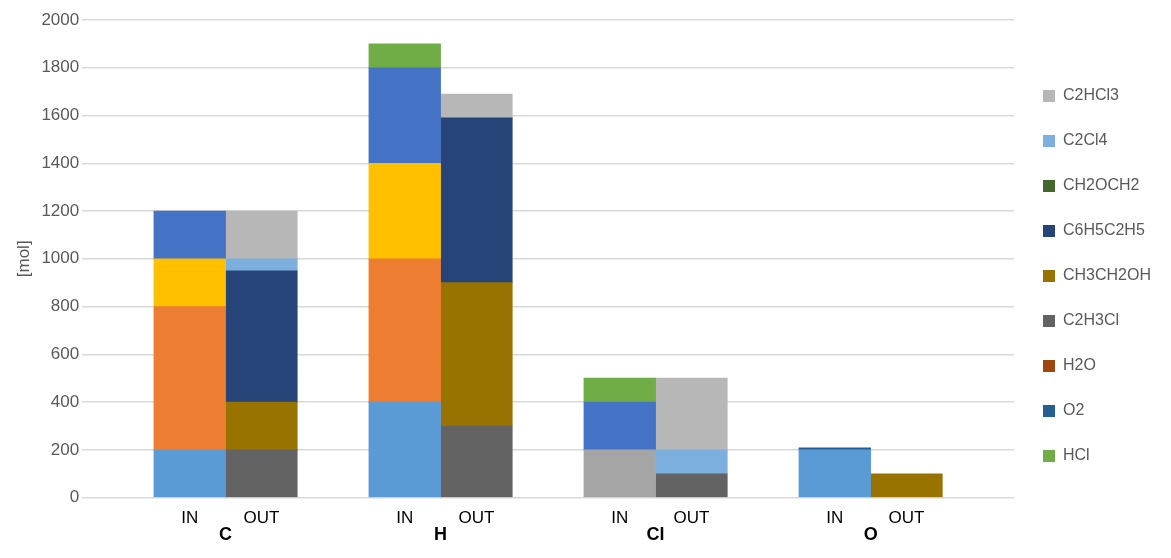 This screenshot has width=1171, height=558. Describe the element at coordinates (1079, 365) in the screenshot. I see `legend-label: H2O` at that location.